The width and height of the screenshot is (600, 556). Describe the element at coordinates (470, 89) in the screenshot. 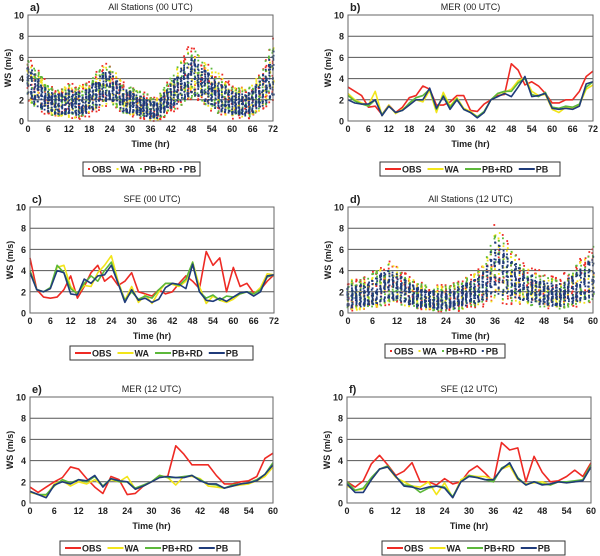

I see `series-line-obs` at that location.